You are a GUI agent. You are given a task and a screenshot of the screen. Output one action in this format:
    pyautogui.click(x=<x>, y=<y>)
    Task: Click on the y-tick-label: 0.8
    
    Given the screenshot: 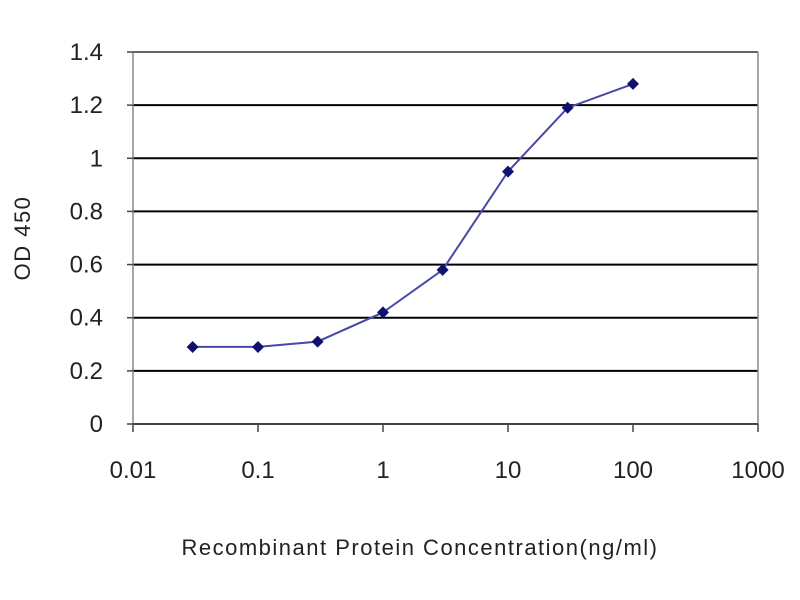 What is the action you would take?
    pyautogui.click(x=86, y=211)
    